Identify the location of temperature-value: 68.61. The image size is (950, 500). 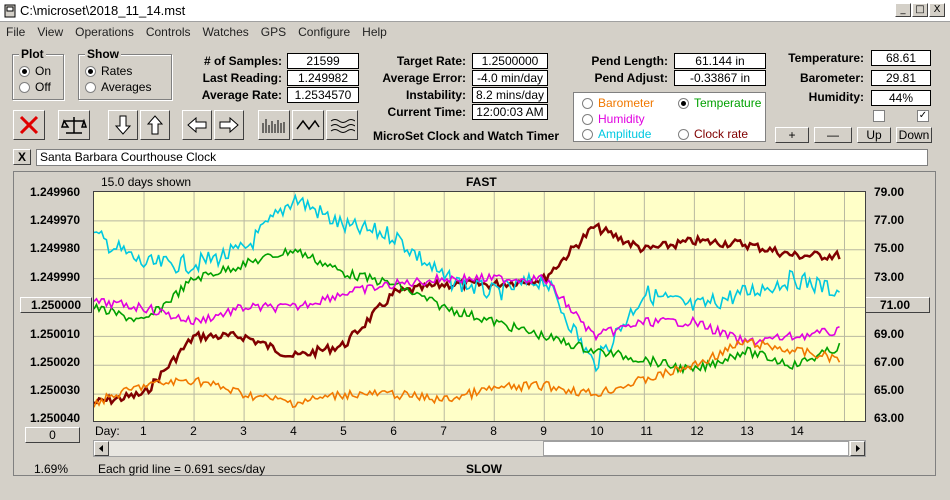
(901, 58).